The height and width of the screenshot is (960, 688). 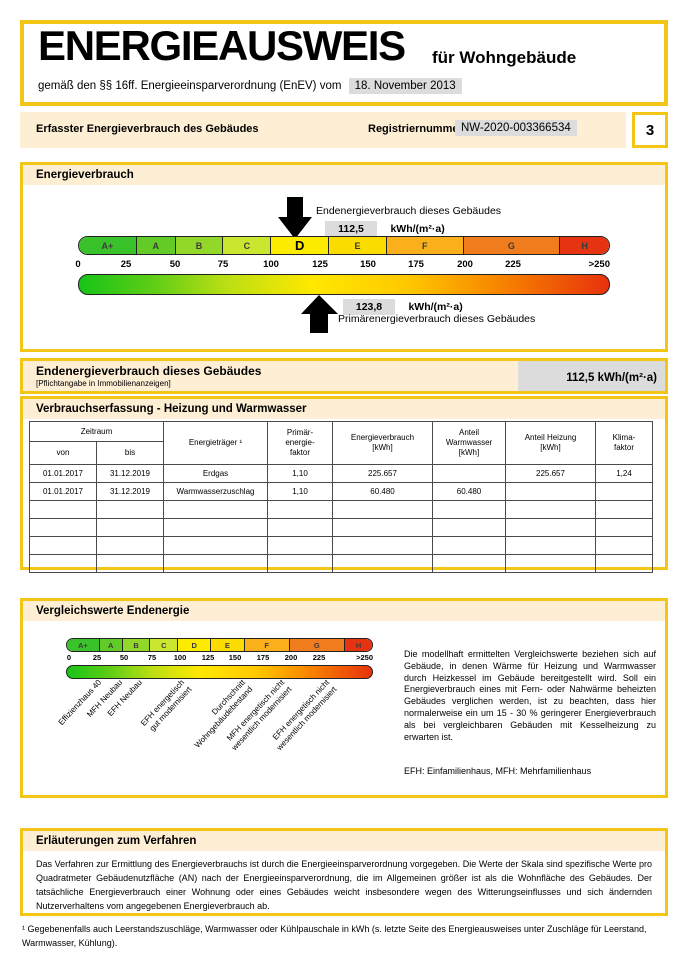 What do you see at coordinates (83, 645) in the screenshot?
I see `comparison-band-a-plus: A+` at bounding box center [83, 645].